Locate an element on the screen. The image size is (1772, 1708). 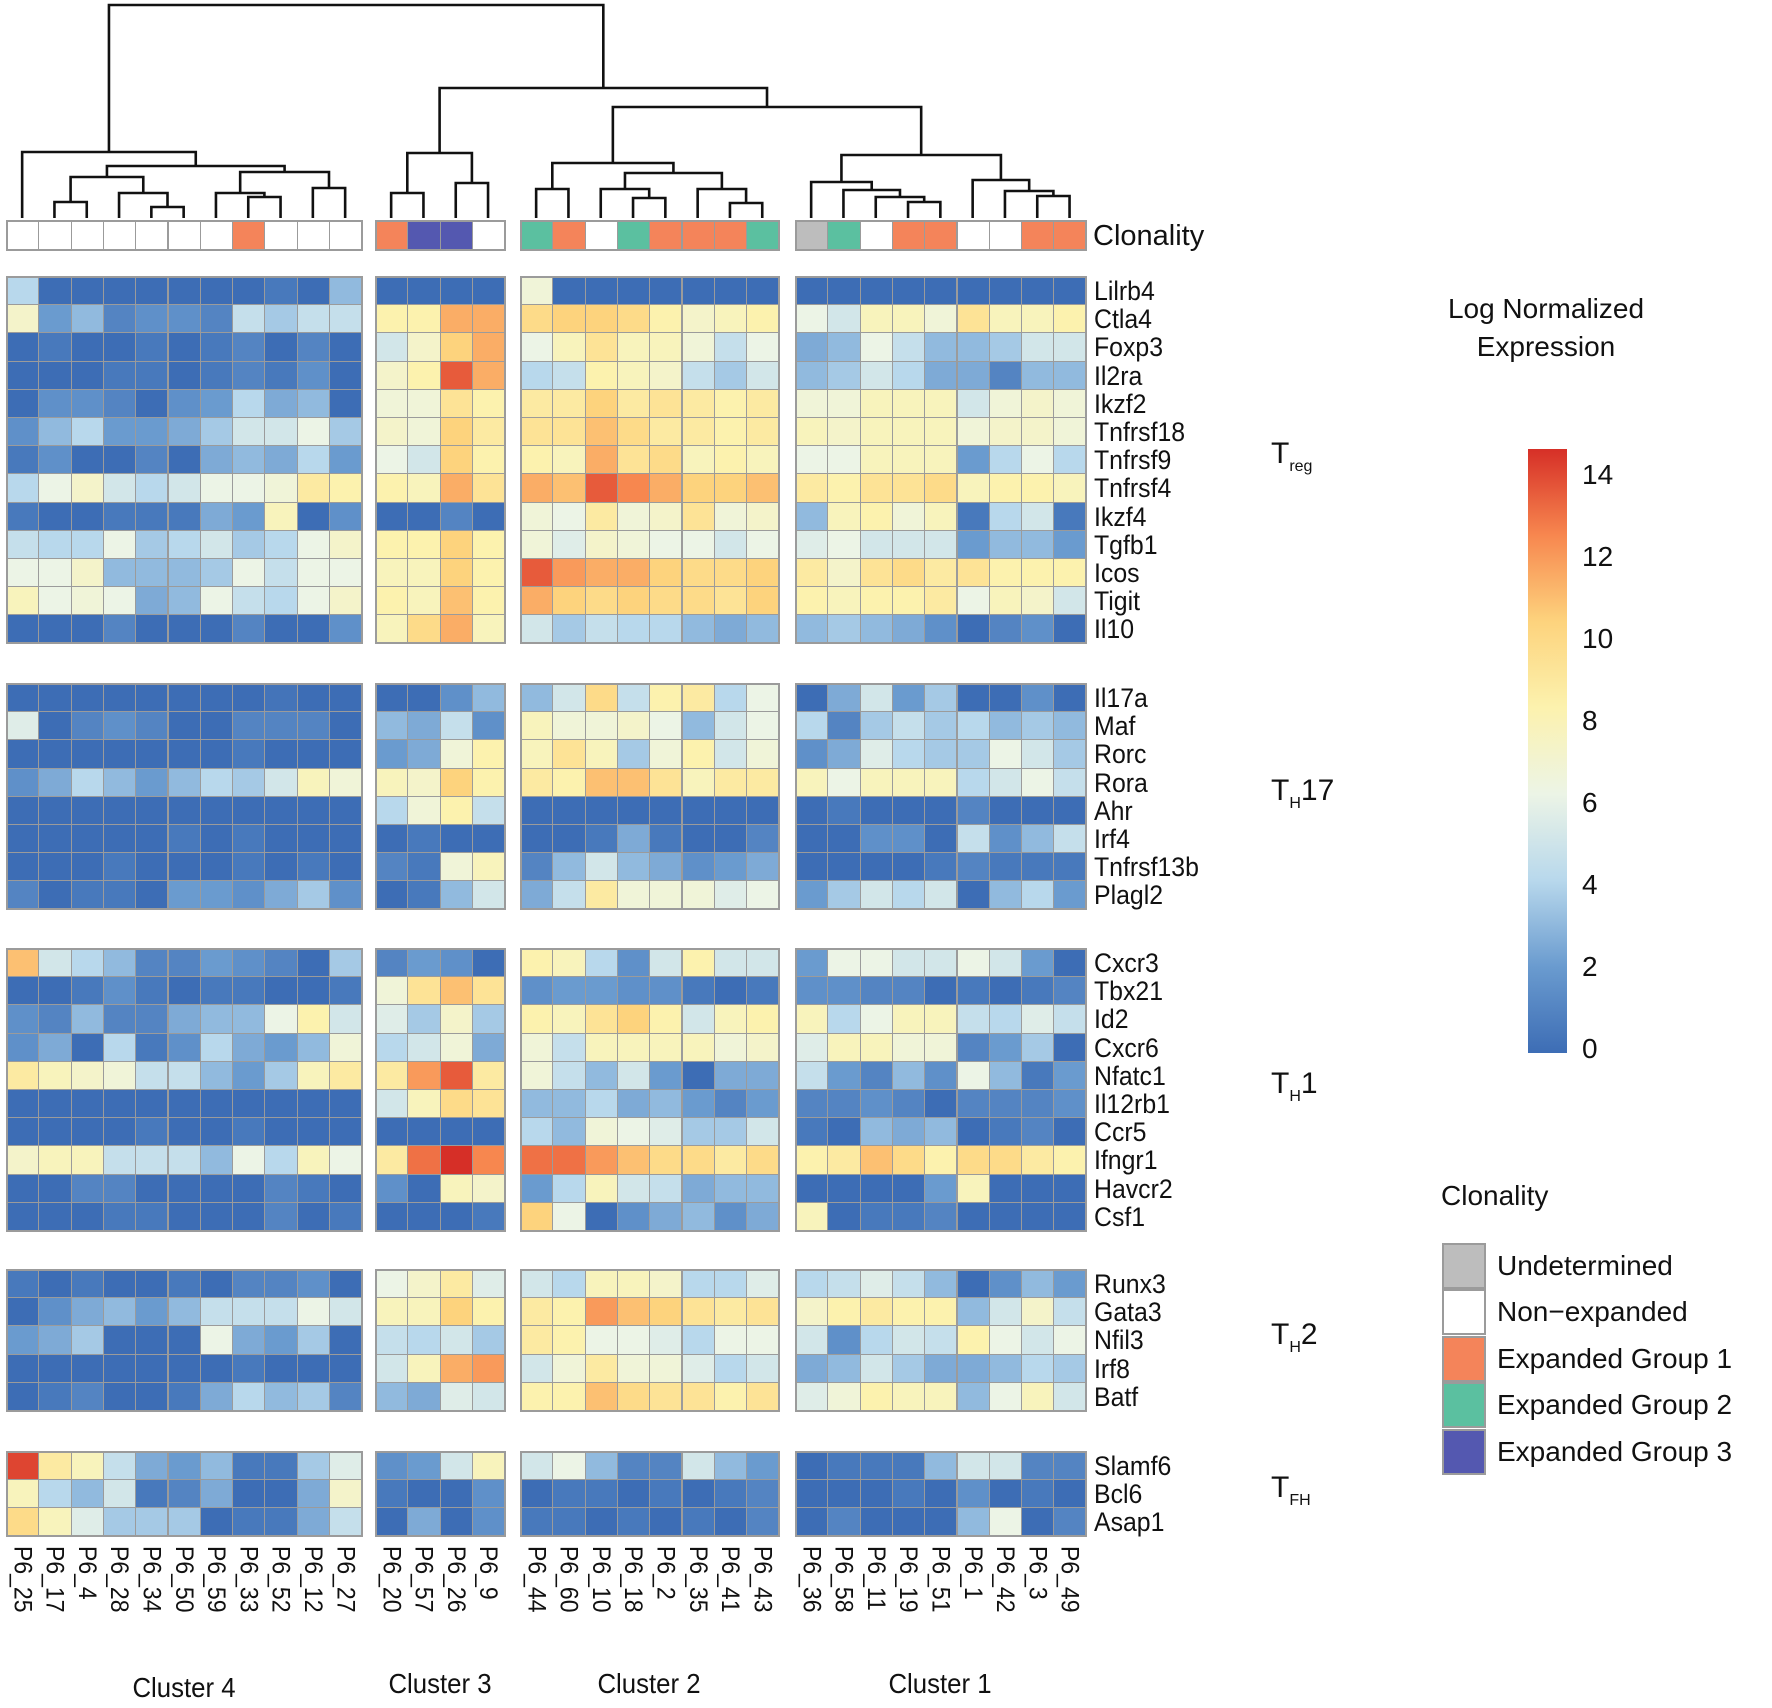
gene-group-label: TFH is located at coordinates (1291, 1490).